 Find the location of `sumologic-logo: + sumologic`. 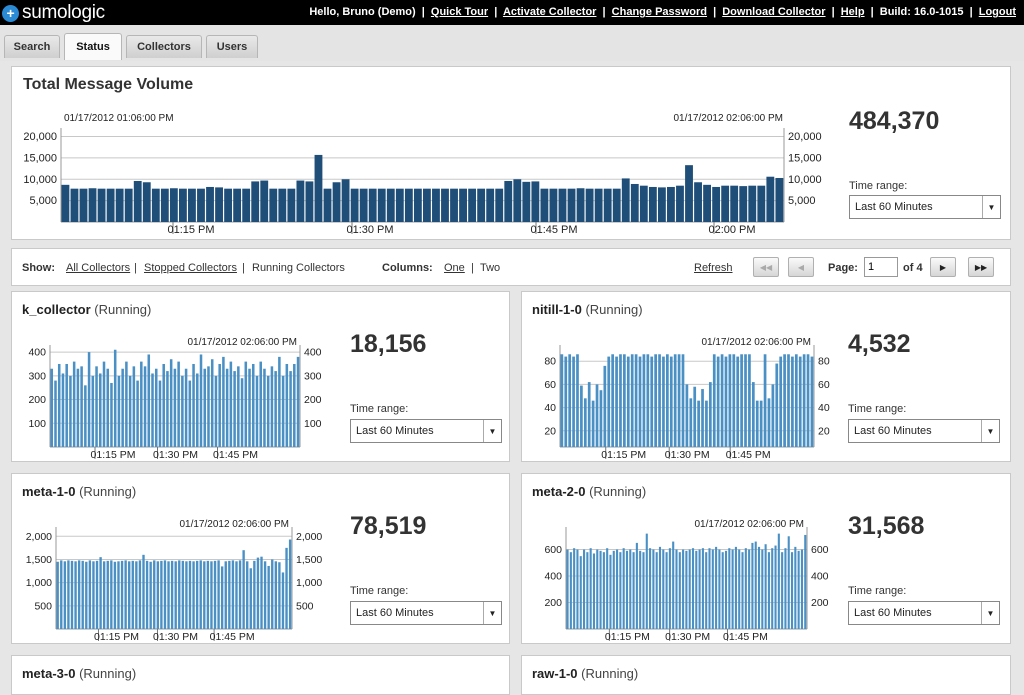

sumologic-logo: + sumologic is located at coordinates (53, 12).